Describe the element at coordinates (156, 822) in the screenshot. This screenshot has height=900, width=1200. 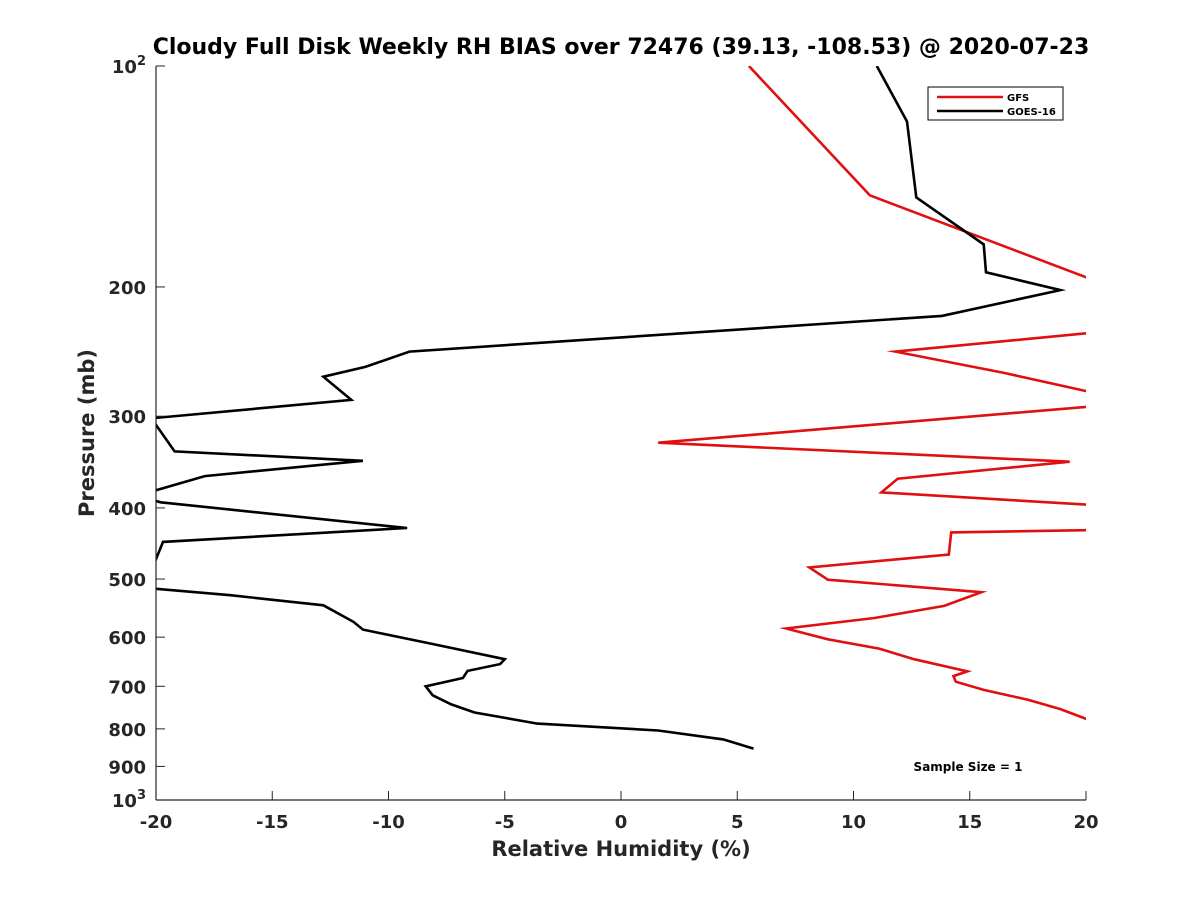
I see `x-tick-label: -20` at that location.